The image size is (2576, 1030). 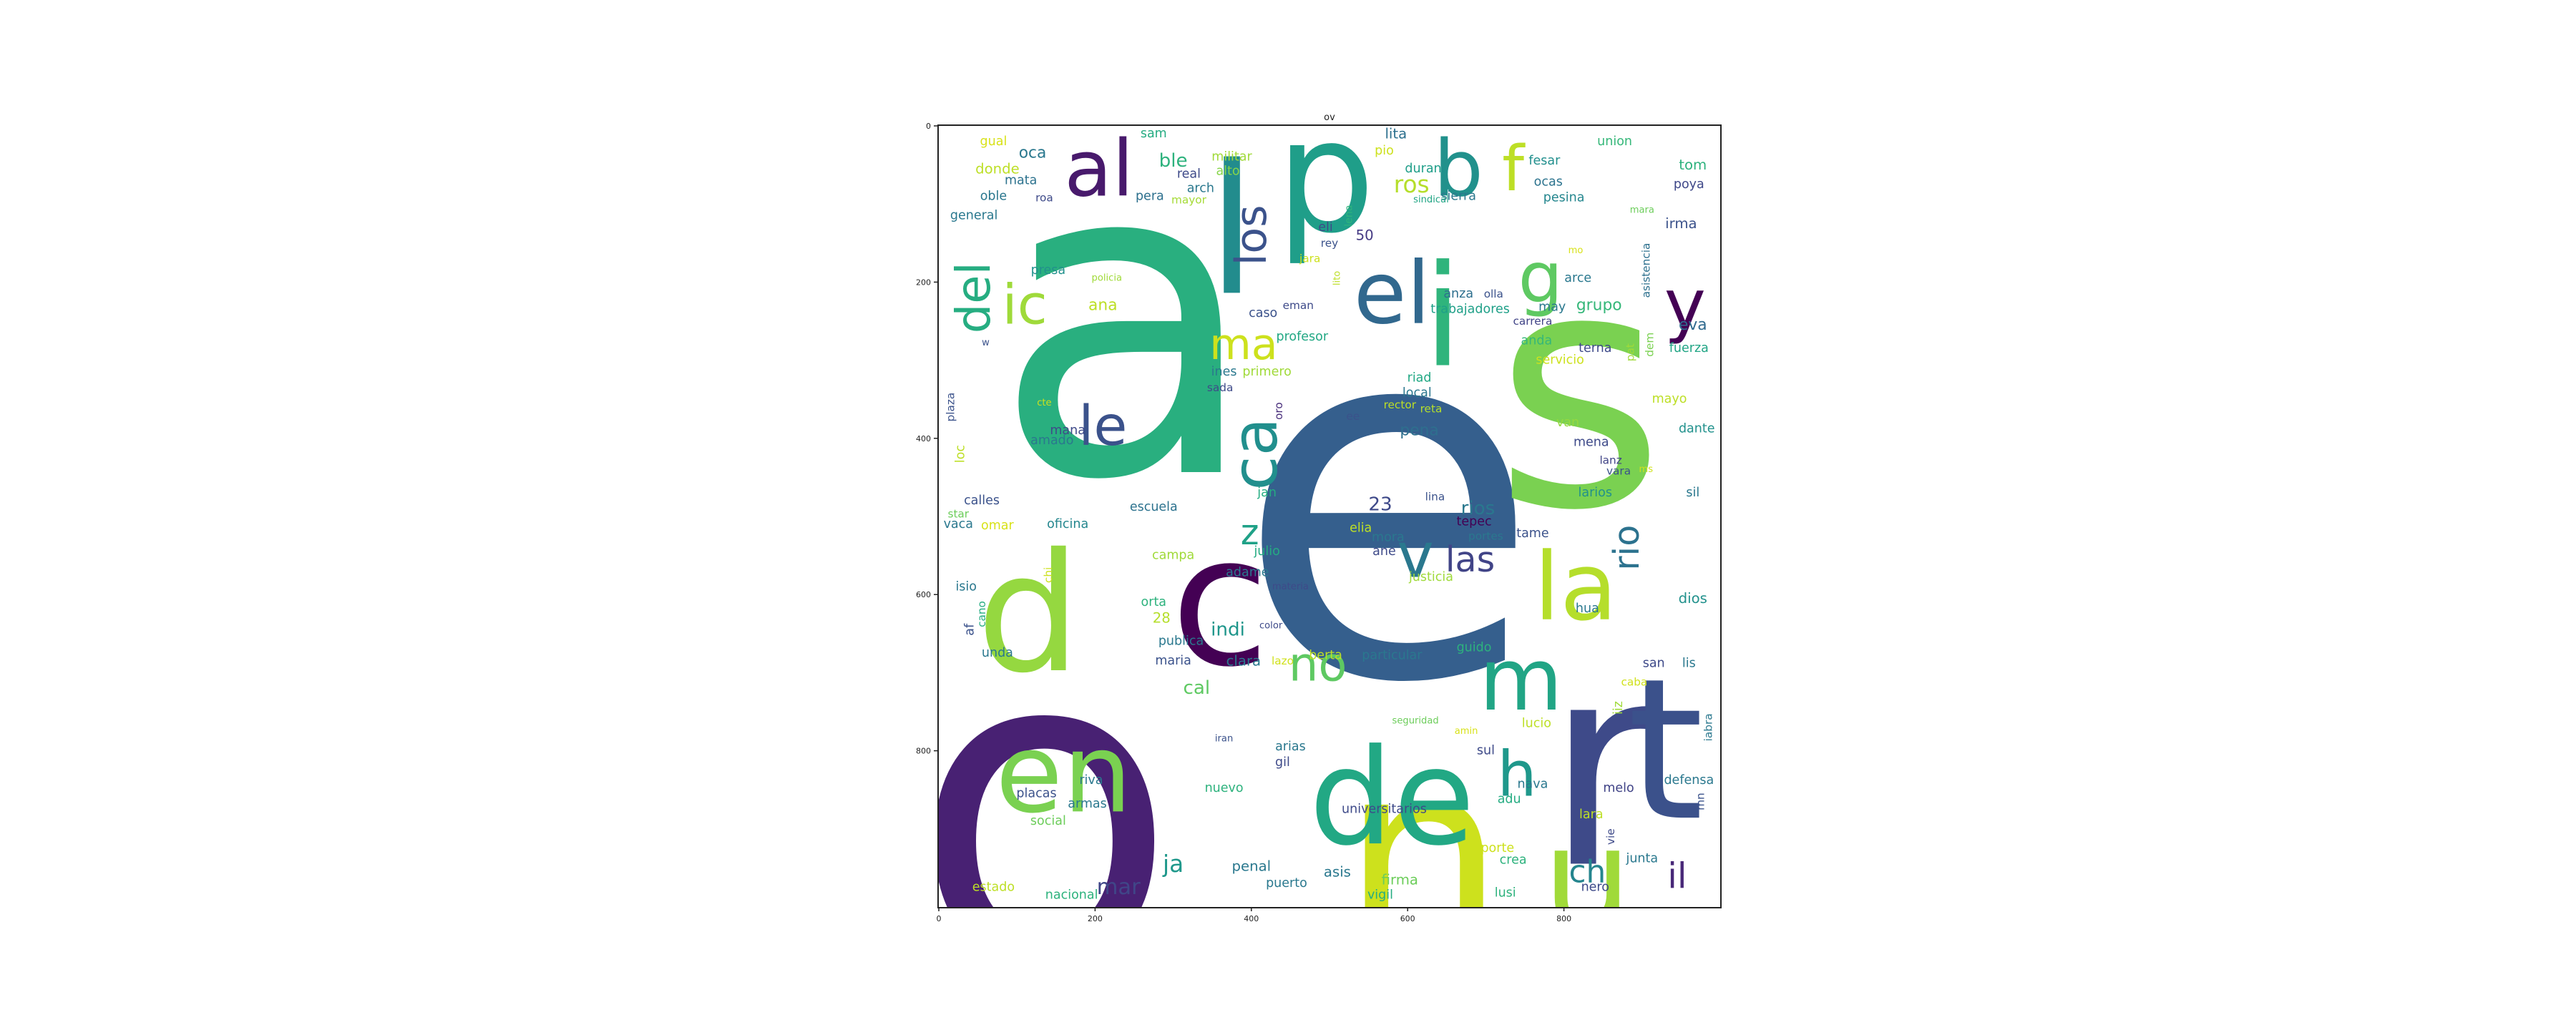 What do you see at coordinates (1505, 893) in the screenshot?
I see `word-194: lusi` at bounding box center [1505, 893].